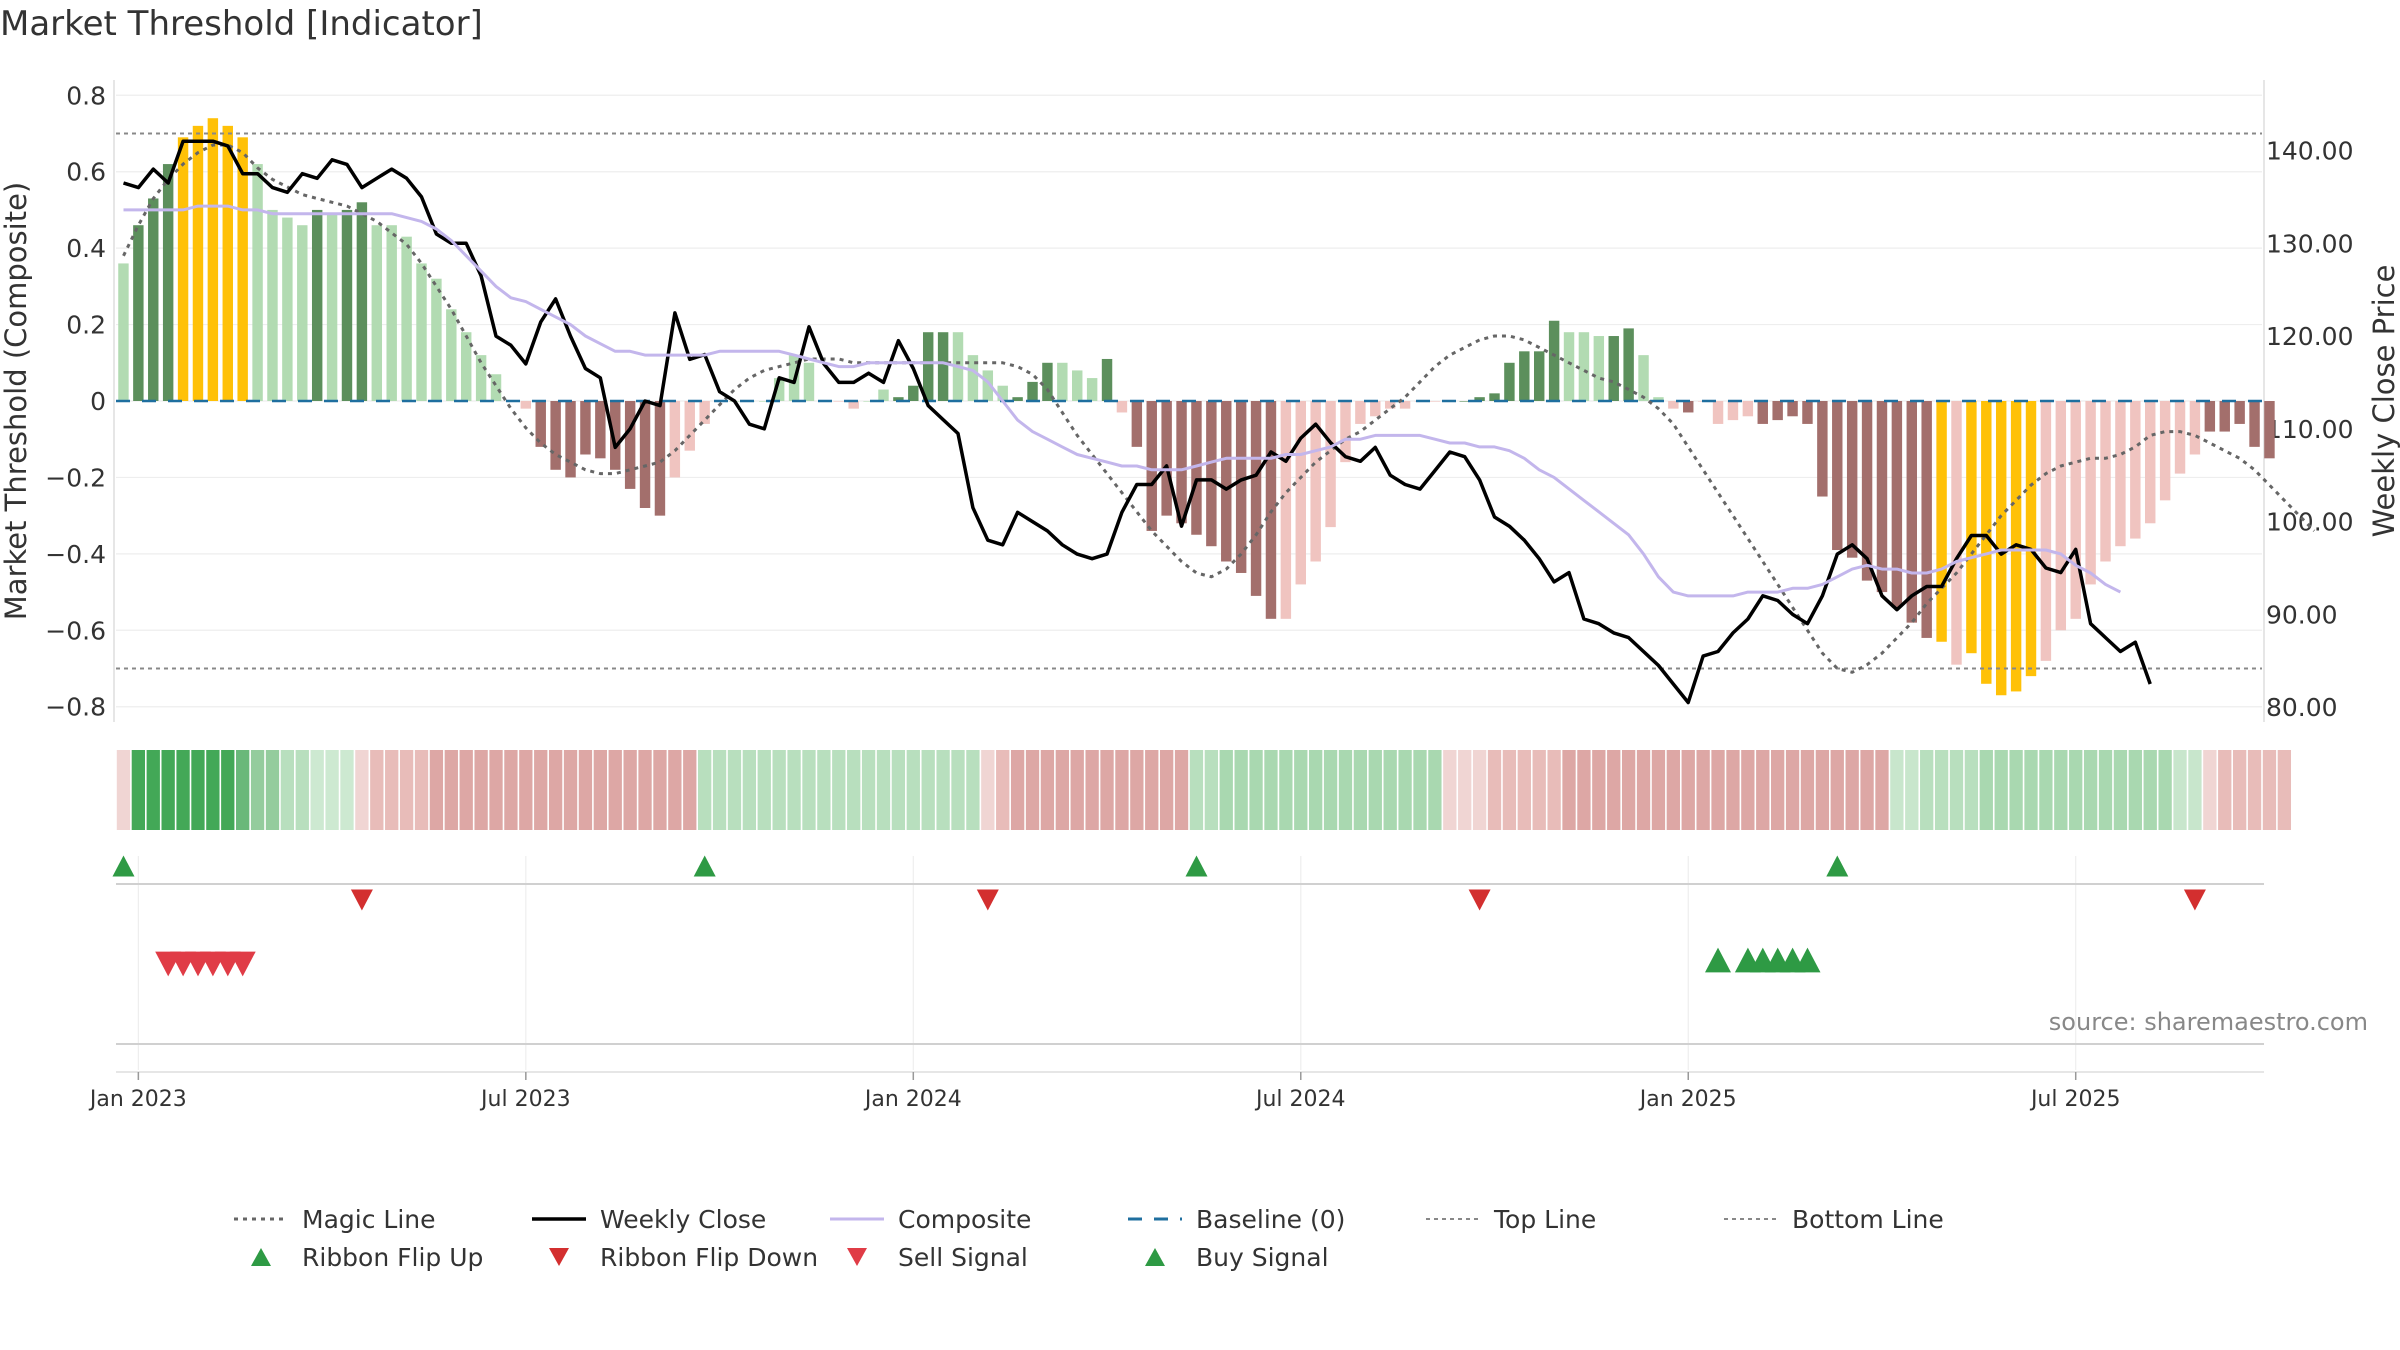 This screenshot has width=2400, height=1350. What do you see at coordinates (975, 1219) in the screenshot?
I see `legend-item: Composite` at bounding box center [975, 1219].